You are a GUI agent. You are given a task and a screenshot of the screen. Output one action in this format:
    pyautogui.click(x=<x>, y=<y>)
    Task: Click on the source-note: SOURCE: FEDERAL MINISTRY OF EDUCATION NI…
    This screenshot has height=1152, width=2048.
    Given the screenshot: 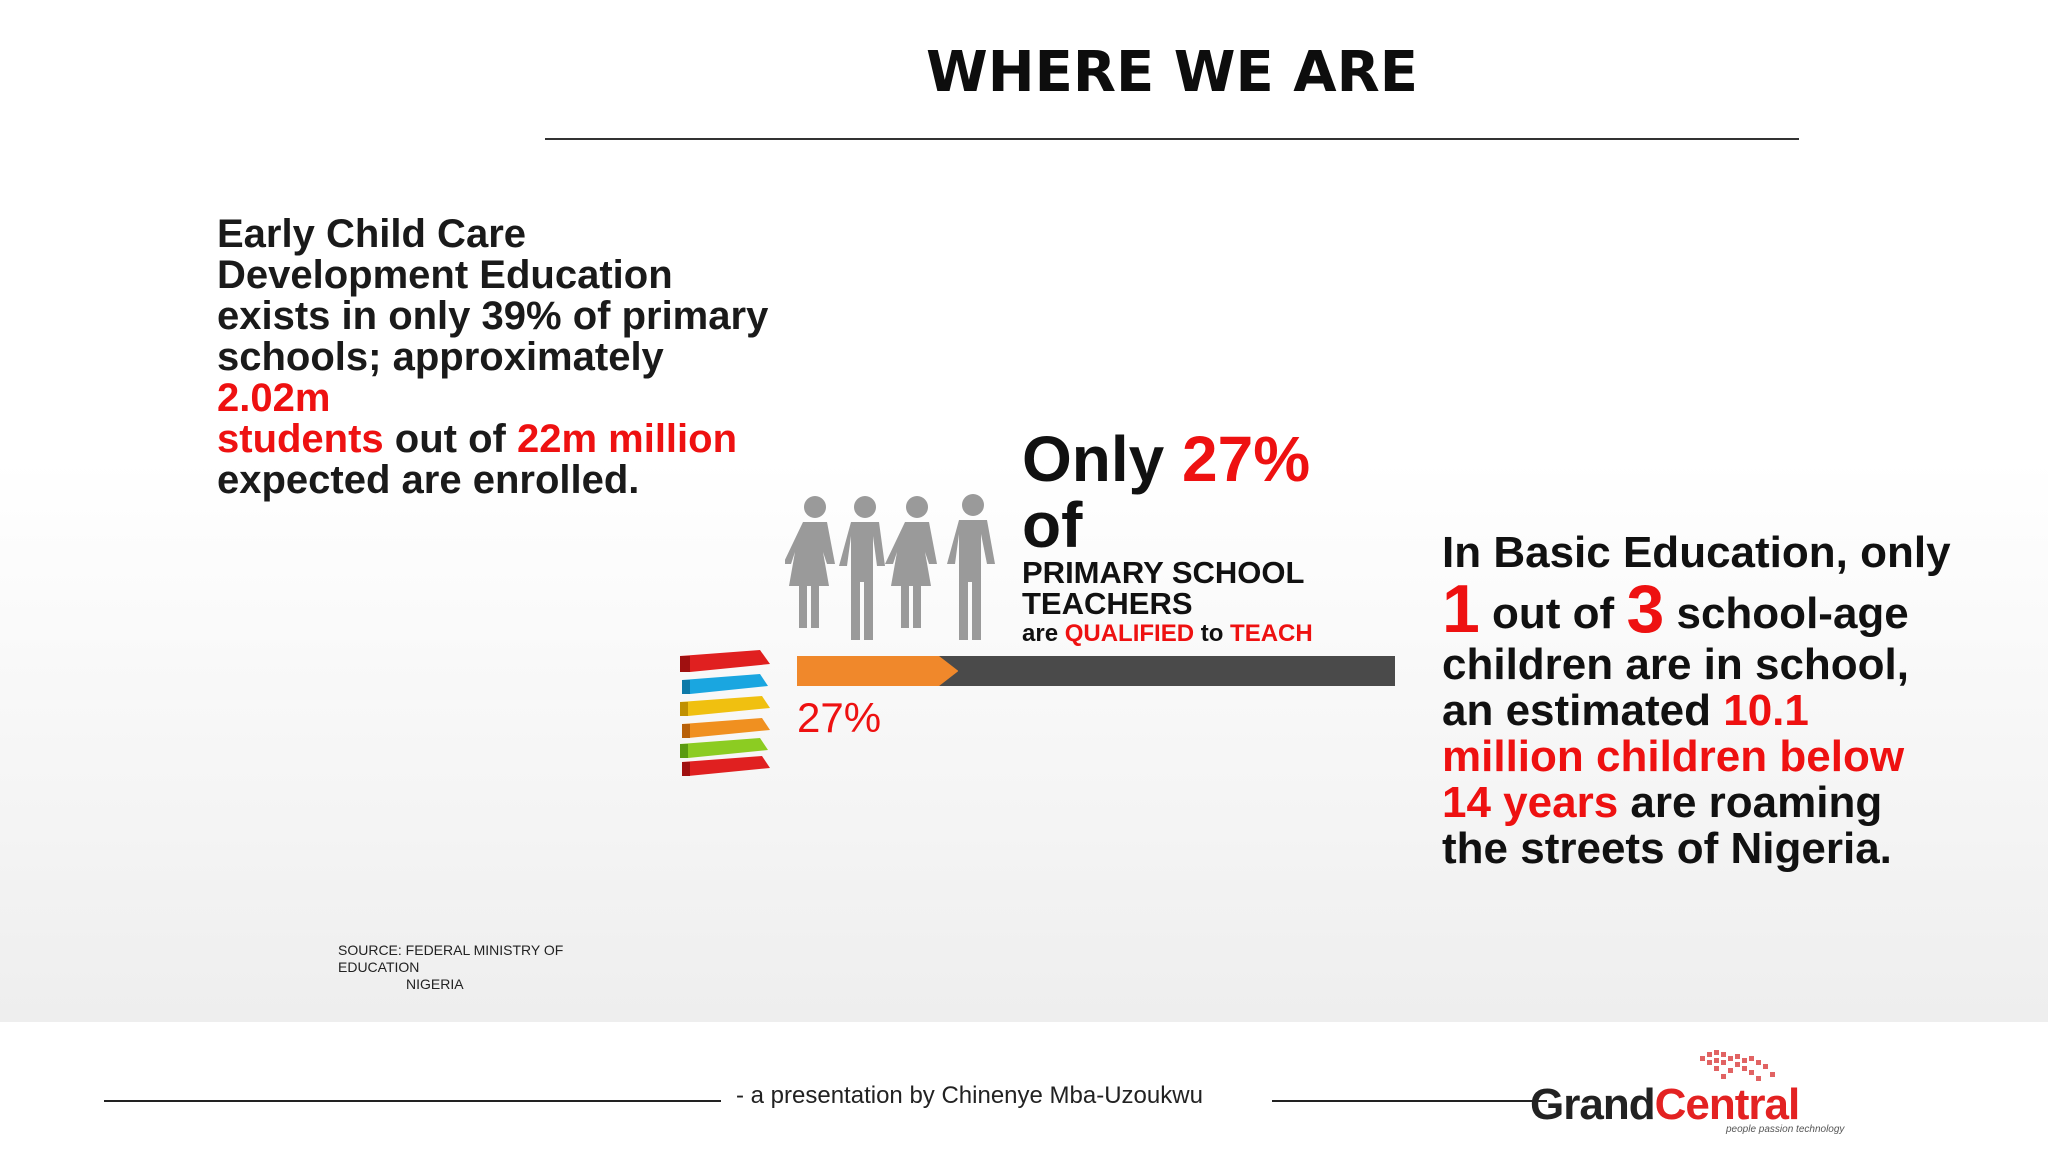 What is the action you would take?
    pyautogui.click(x=488, y=967)
    